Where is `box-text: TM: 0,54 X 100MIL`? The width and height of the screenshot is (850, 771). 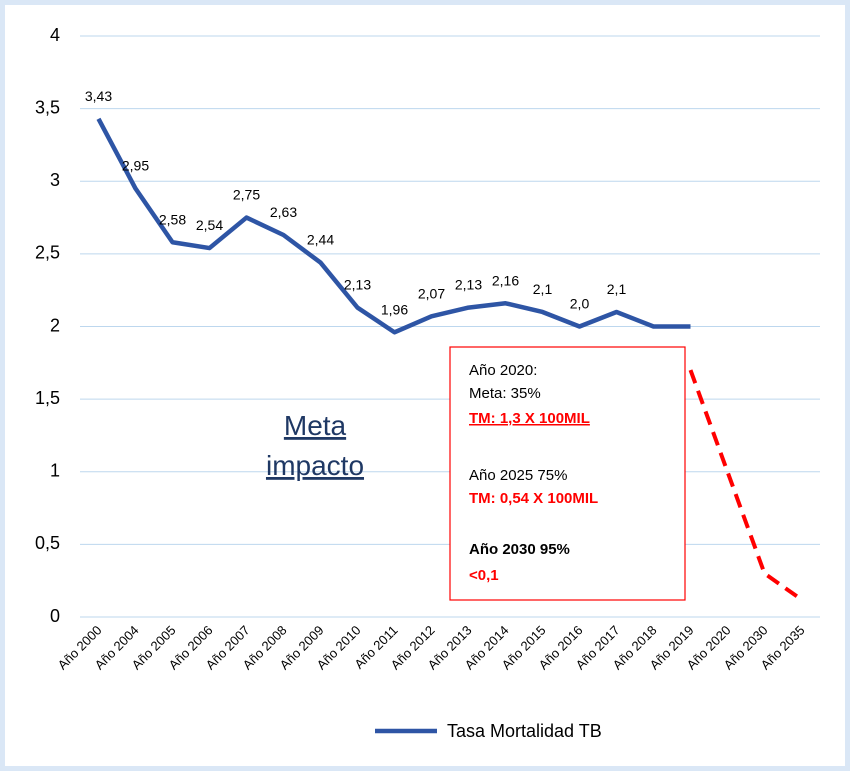
box-text: TM: 0,54 X 100MIL is located at coordinates (533, 498).